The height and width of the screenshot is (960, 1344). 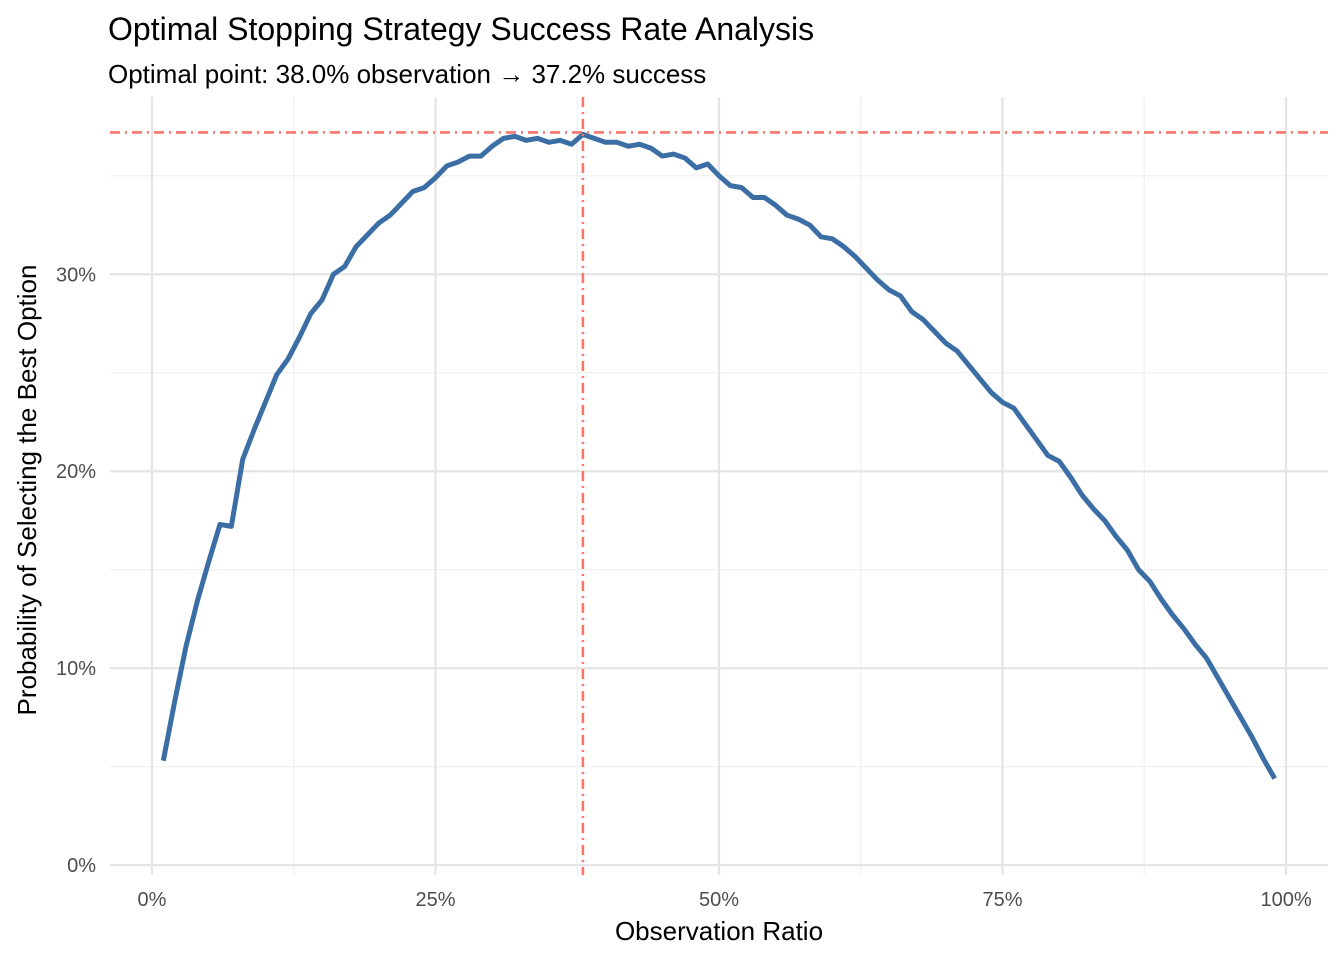 I want to click on y-tick-label: 20%, so click(x=76, y=472).